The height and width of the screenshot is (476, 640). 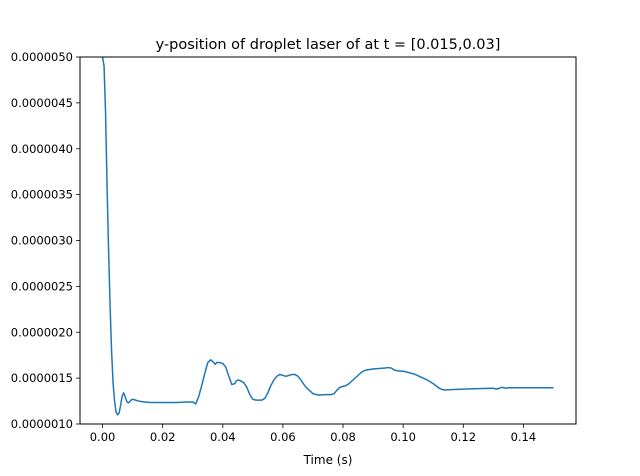 I want to click on y-tick-label: 0.0000040, so click(x=42, y=149).